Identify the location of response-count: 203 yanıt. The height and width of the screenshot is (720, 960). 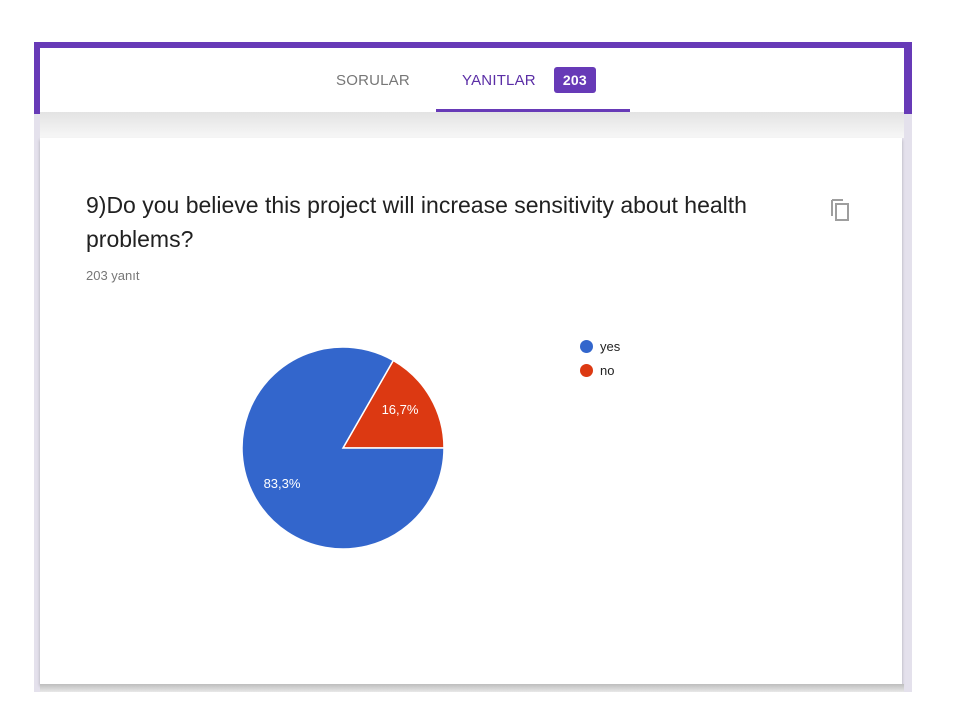
(113, 275).